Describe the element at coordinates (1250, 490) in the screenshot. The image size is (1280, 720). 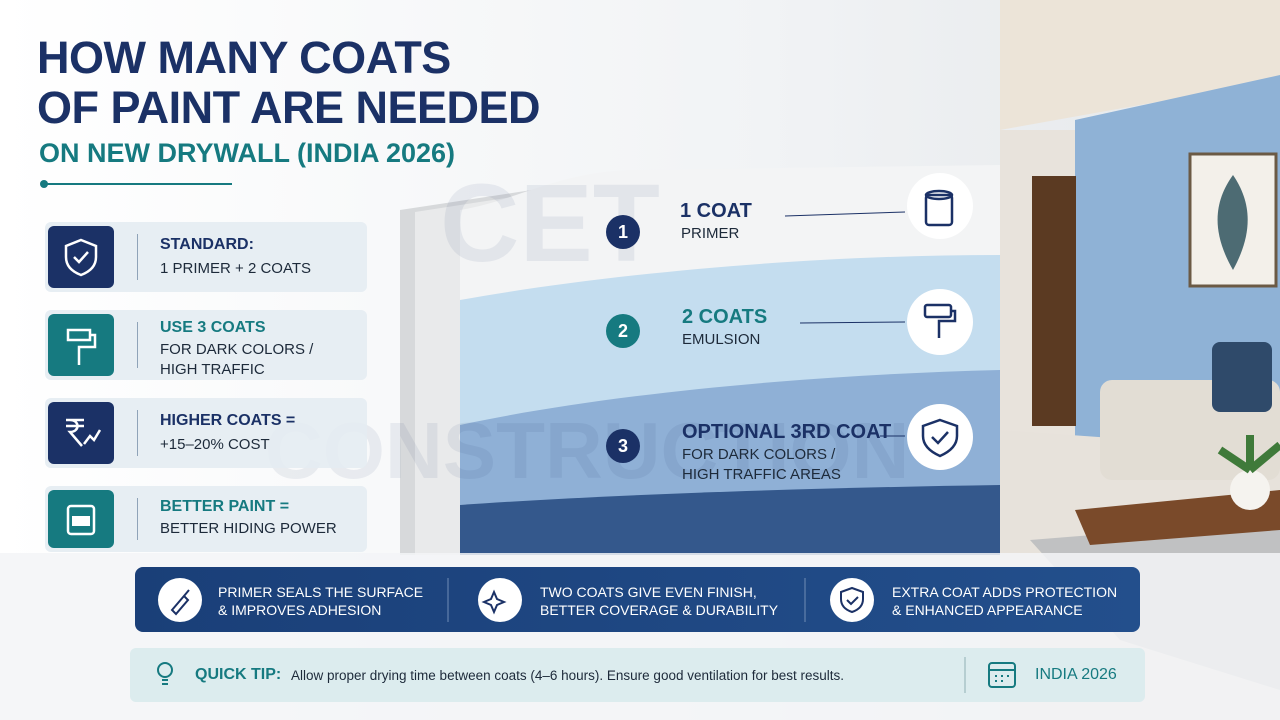
I see `vase` at that location.